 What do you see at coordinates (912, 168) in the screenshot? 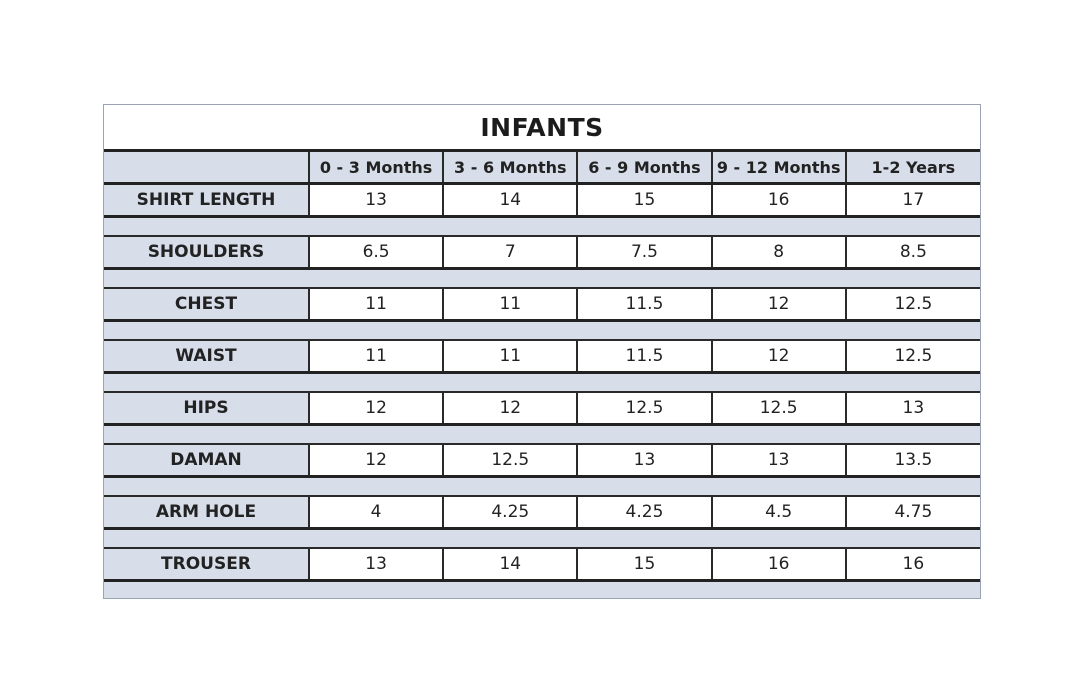
I see `column-header: 1-2 Years` at bounding box center [912, 168].